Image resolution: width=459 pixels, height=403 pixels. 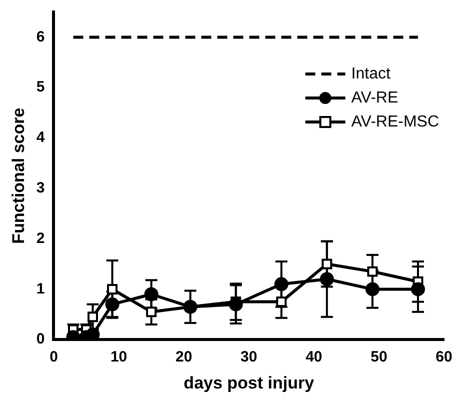 What do you see at coordinates (183, 357) in the screenshot?
I see `x-tick-label: 20` at bounding box center [183, 357].